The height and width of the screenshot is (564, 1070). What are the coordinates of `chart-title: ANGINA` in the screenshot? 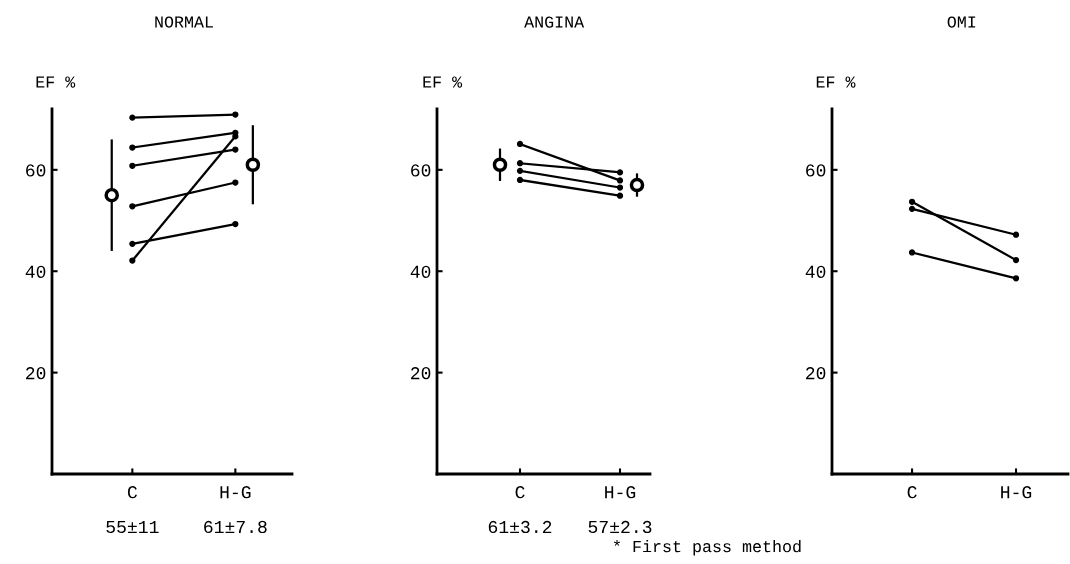 It's located at (554, 22).